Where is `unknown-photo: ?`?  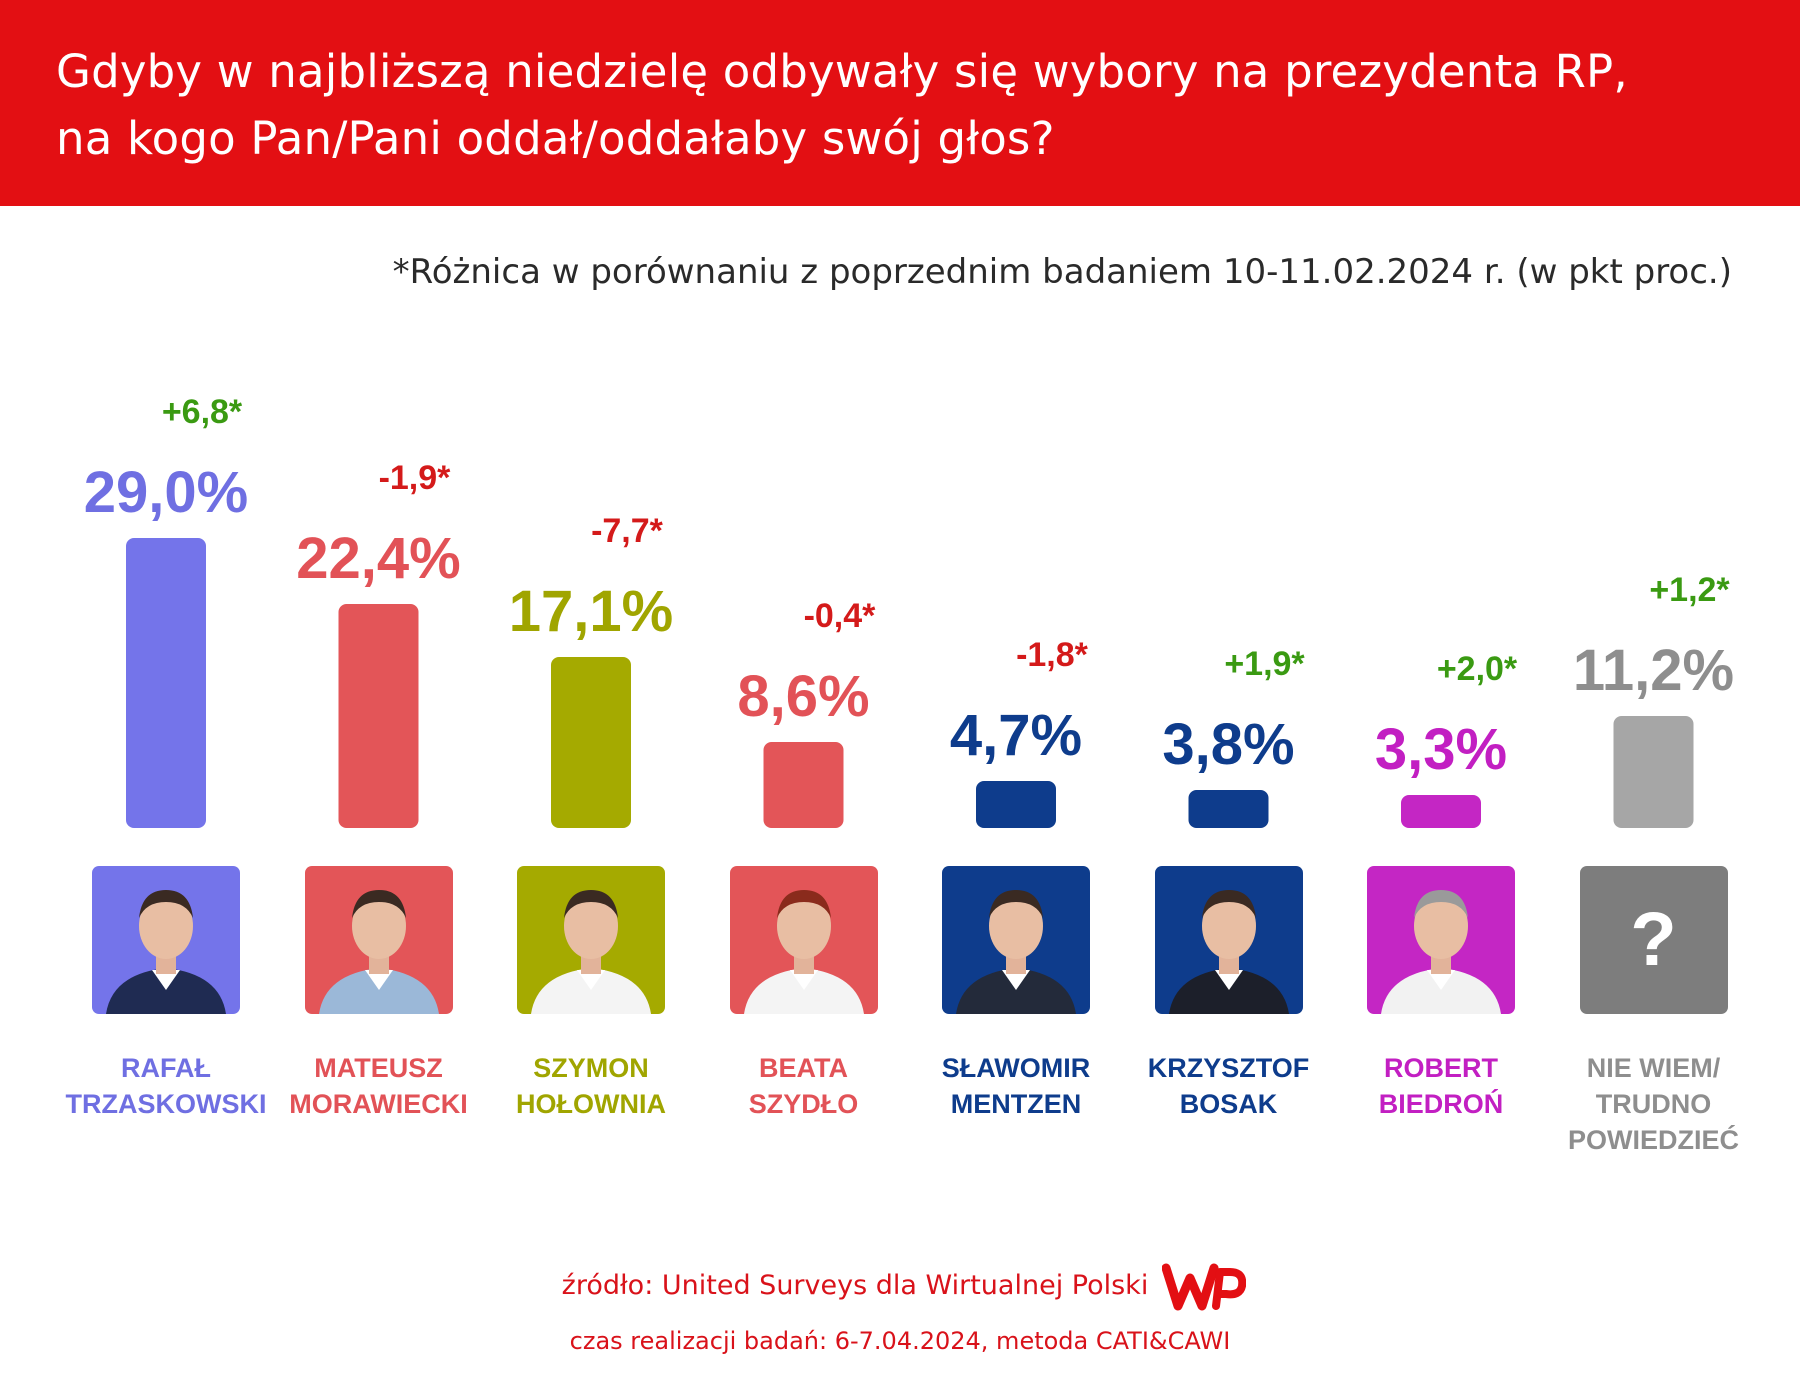 unknown-photo: ? is located at coordinates (1653, 940).